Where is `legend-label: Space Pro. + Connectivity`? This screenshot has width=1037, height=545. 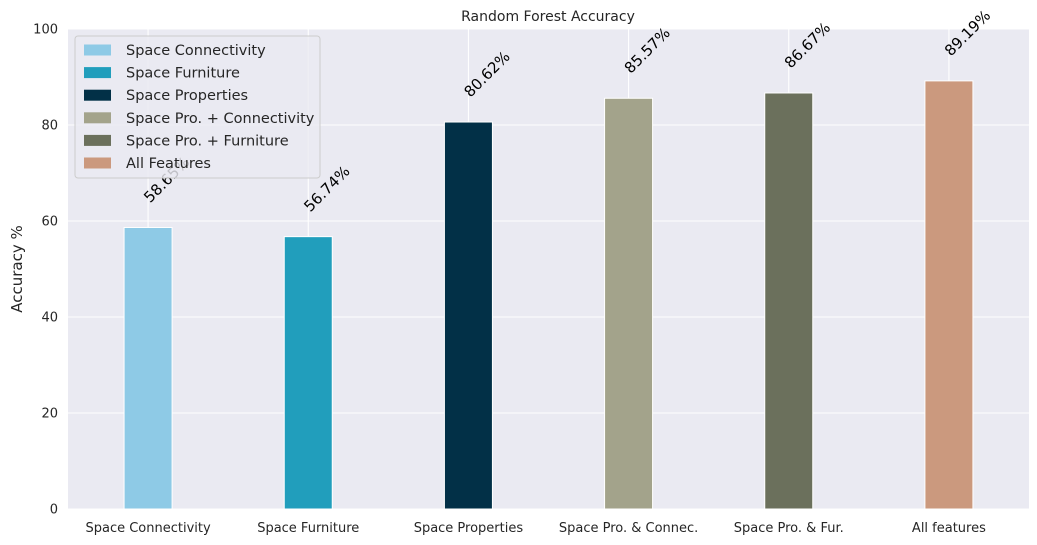 legend-label: Space Pro. + Connectivity is located at coordinates (220, 119).